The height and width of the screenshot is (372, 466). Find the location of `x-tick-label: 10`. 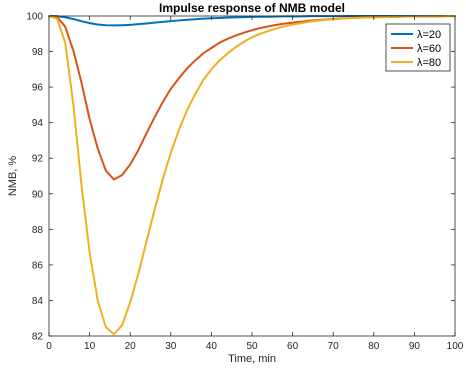

x-tick-label: 10 is located at coordinates (90, 346).